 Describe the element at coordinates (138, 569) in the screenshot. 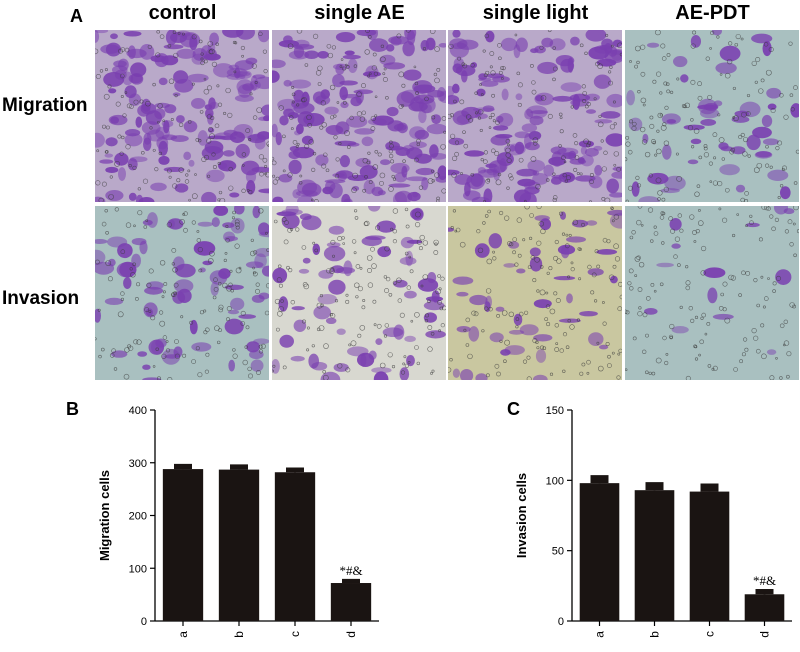

I see `migration-y-tick-label: 100` at that location.